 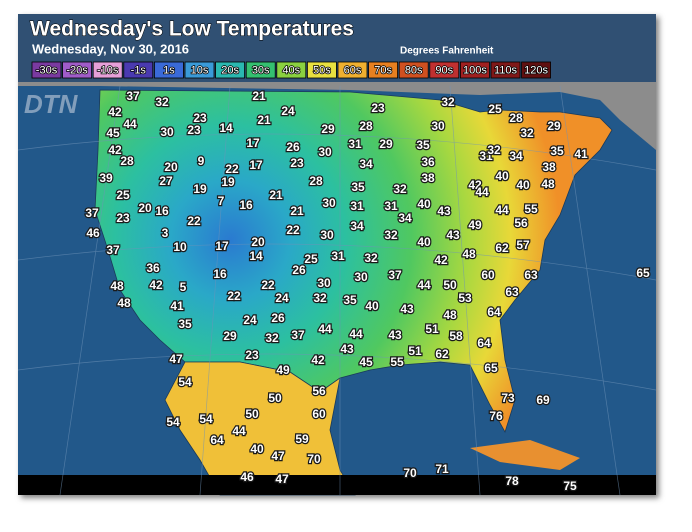 What do you see at coordinates (166, 181) in the screenshot?
I see `temperature-label: 27` at bounding box center [166, 181].